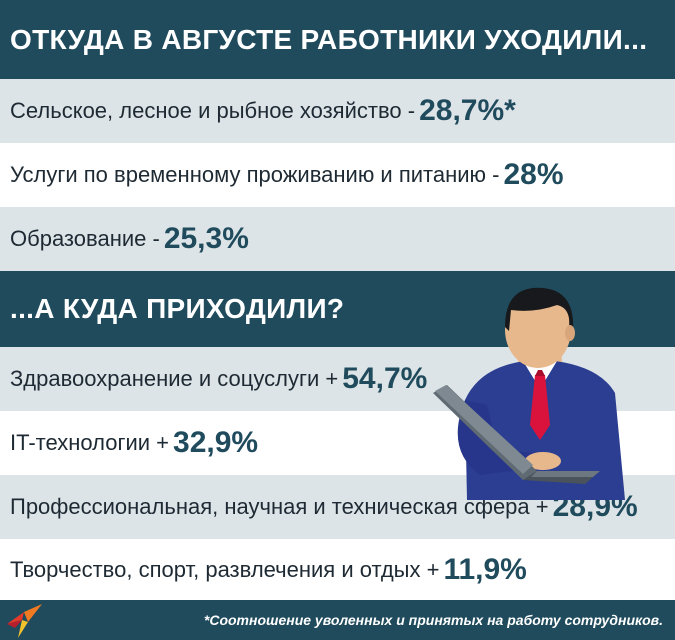  I want to click on came-row-value: 54,7%, so click(385, 378).